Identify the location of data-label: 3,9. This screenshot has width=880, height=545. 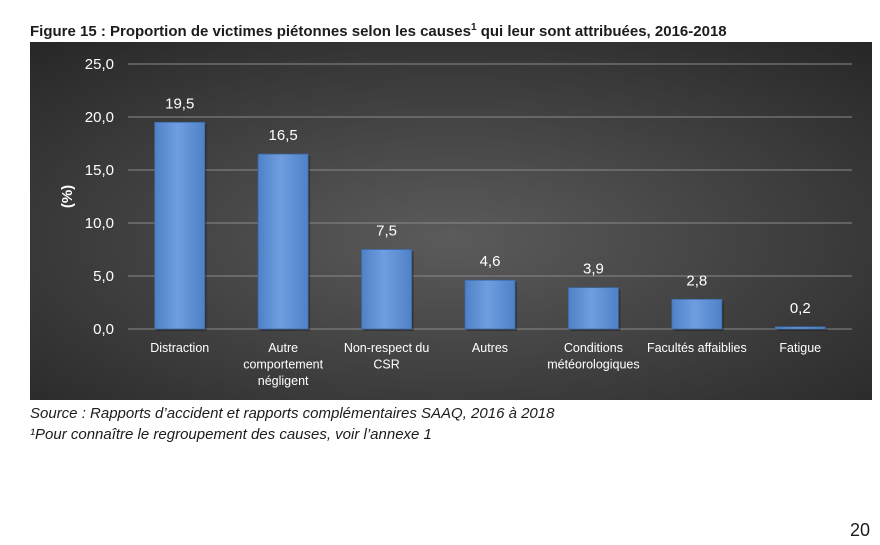
(593, 269).